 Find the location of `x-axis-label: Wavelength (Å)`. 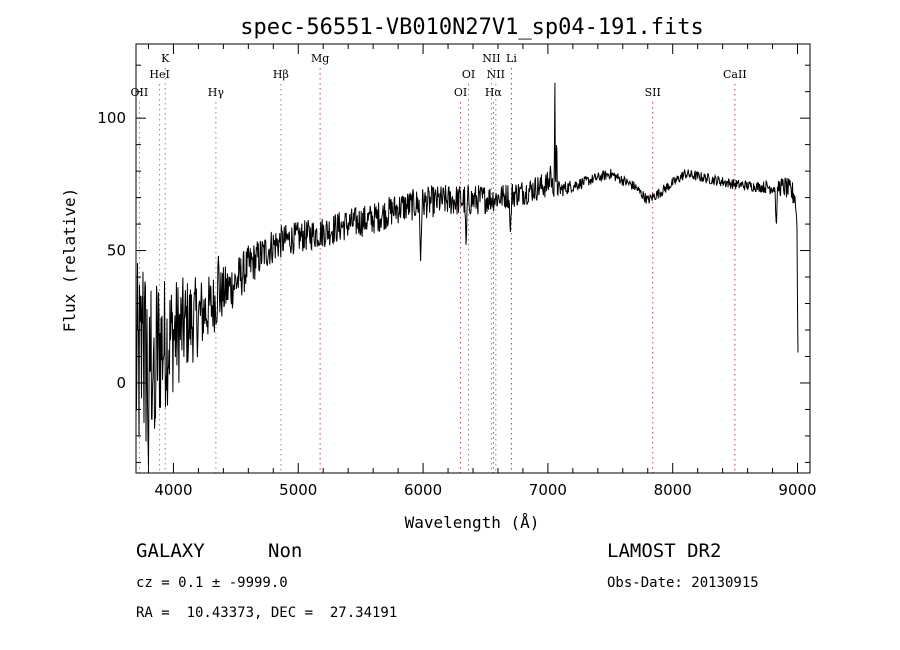

x-axis-label: Wavelength (Å) is located at coordinates (472, 522).